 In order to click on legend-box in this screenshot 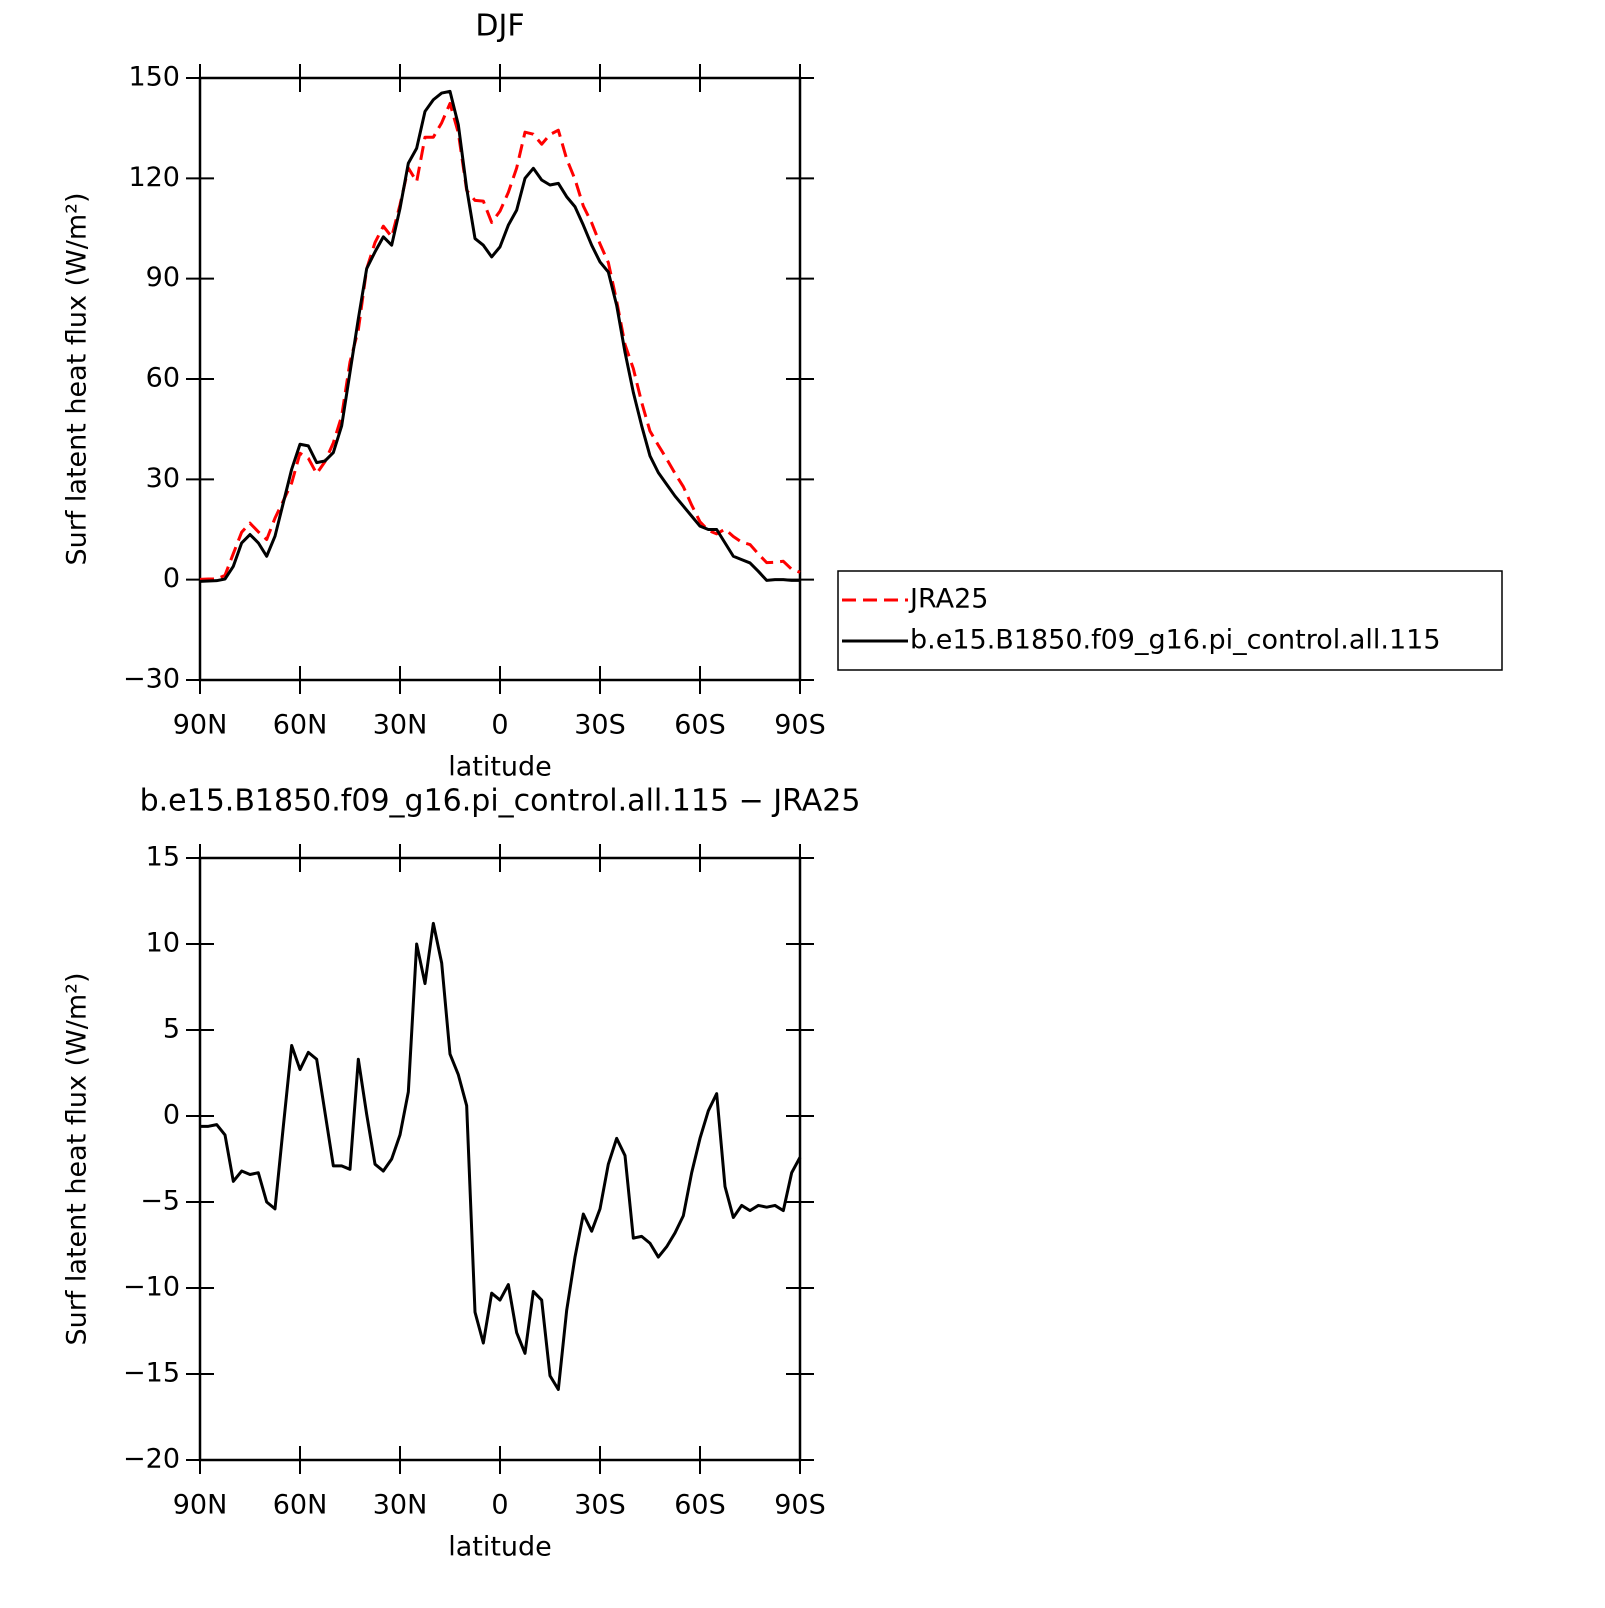, I will do `click(1170, 620)`.